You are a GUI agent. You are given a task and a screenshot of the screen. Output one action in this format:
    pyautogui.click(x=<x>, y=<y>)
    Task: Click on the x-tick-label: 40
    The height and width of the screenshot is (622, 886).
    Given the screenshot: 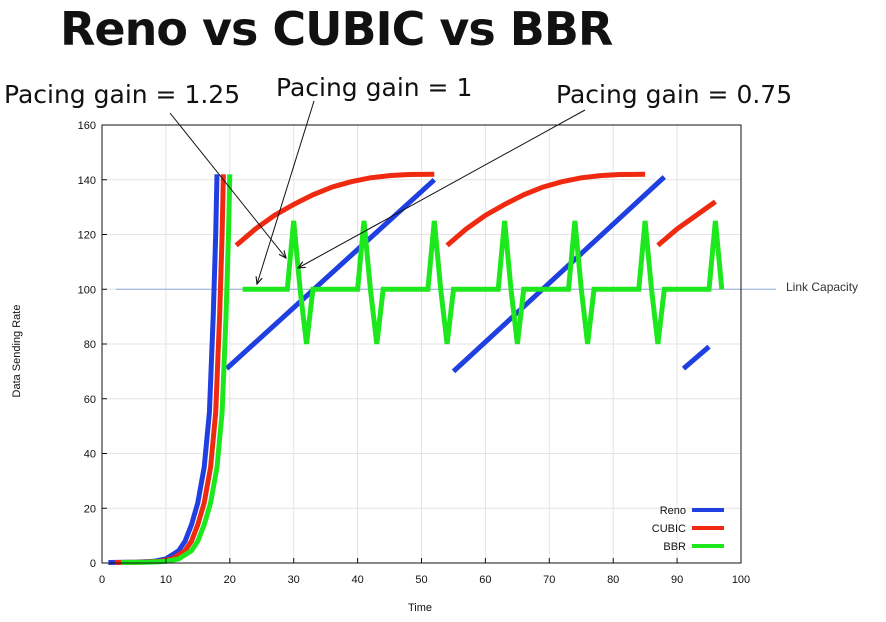 What is the action you would take?
    pyautogui.click(x=357, y=580)
    